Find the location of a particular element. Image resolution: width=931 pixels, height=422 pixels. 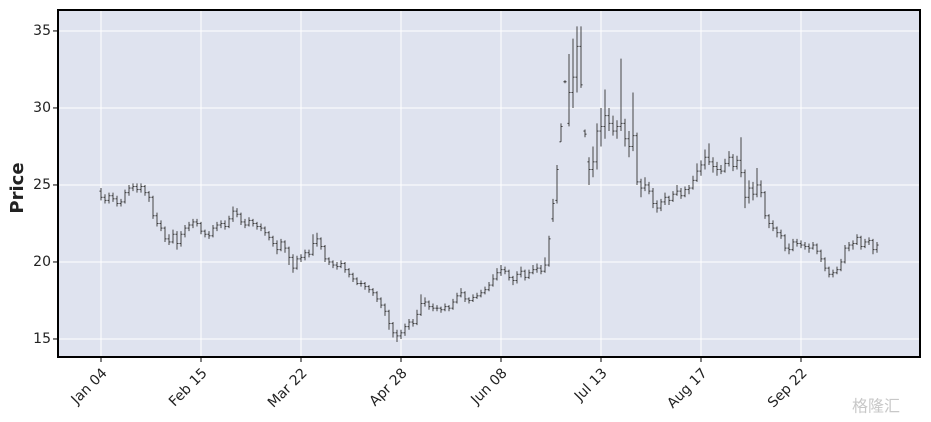

watermark: 格隆汇 is located at coordinates (876, 406).